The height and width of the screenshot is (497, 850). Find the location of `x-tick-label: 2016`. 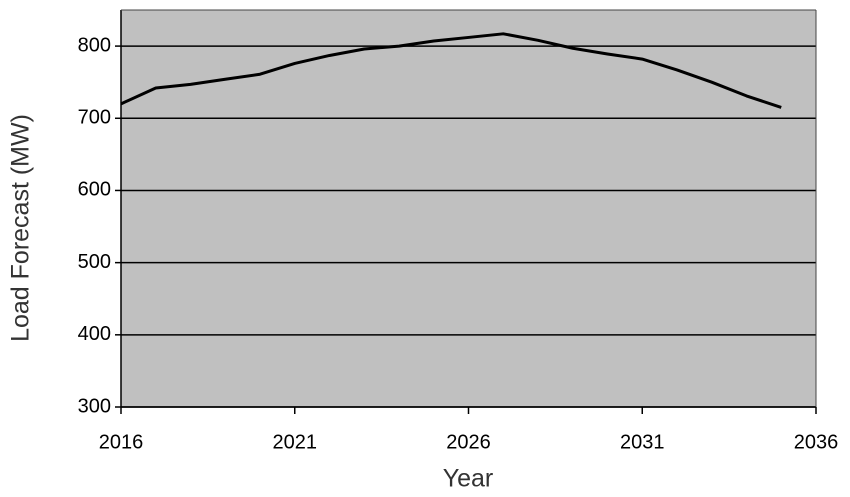

x-tick-label: 2016 is located at coordinates (121, 442).